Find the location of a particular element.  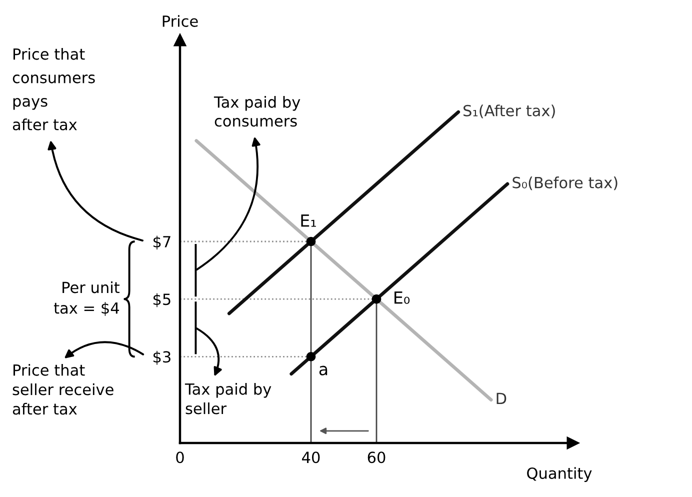

y-tick-label: $5 is located at coordinates (161, 300).